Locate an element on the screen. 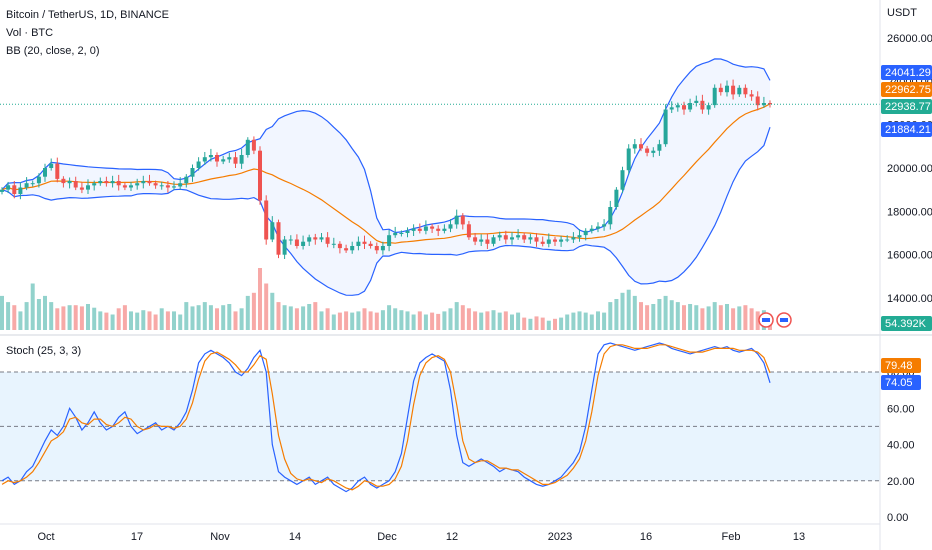 This screenshot has height=550, width=932. volume-legend: Vol · BTC is located at coordinates (29, 33).